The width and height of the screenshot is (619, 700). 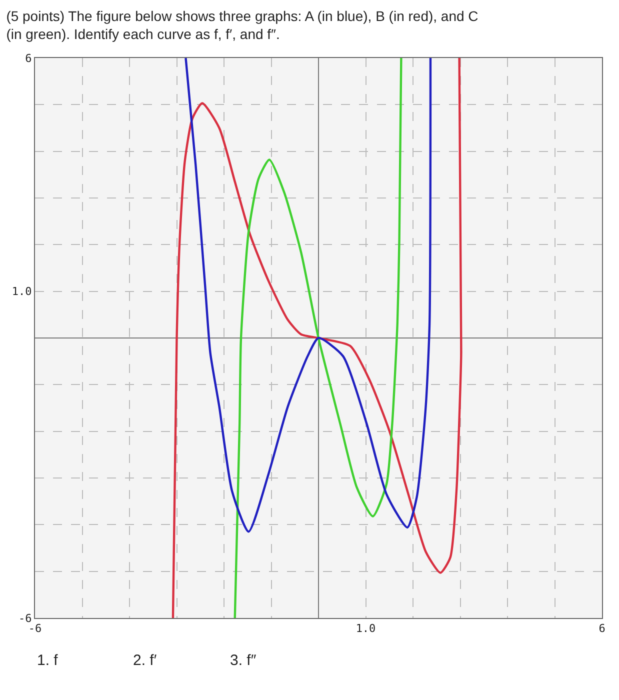 I want to click on x-tick-label: 1.0, so click(x=366, y=629).